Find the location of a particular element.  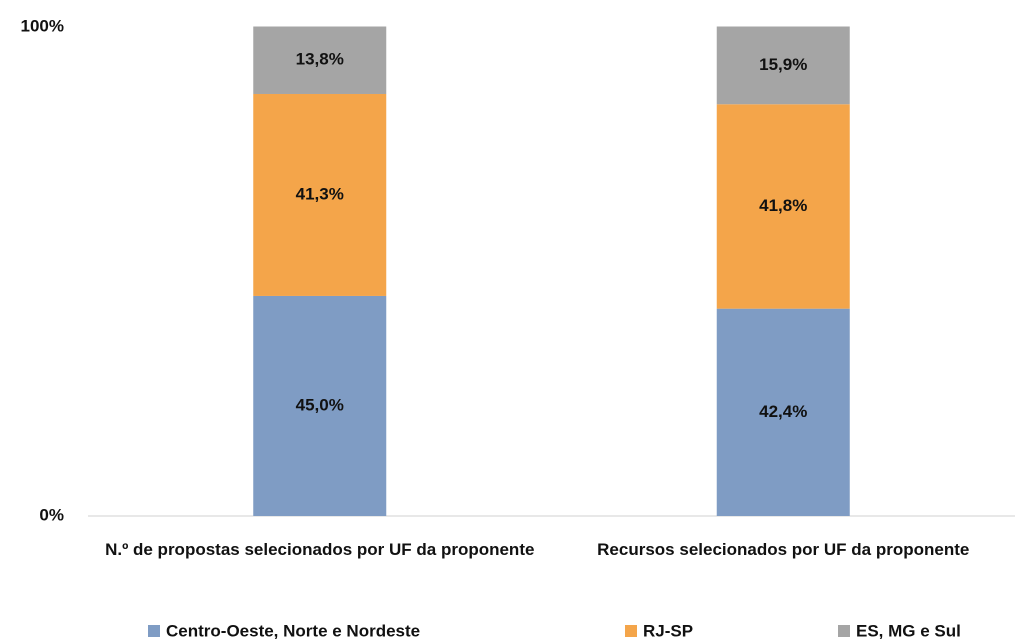

data-label: 15,9% is located at coordinates (783, 64).